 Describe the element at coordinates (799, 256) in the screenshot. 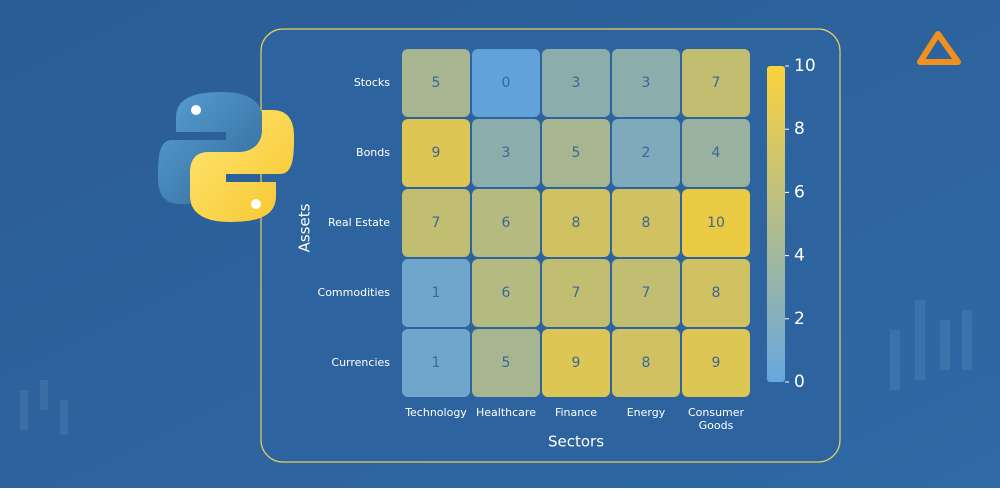

I see `colorbar-tick-label: 4` at that location.